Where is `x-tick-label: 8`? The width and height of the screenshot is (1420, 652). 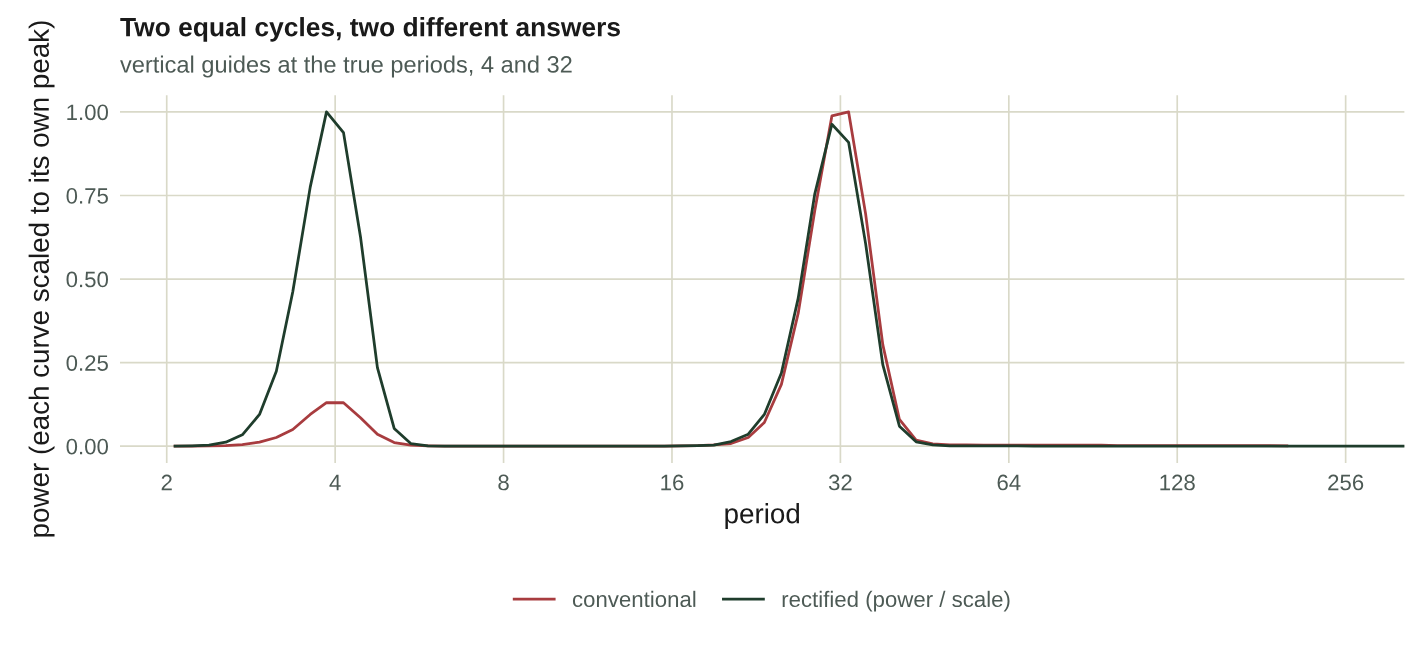
x-tick-label: 8 is located at coordinates (503, 482).